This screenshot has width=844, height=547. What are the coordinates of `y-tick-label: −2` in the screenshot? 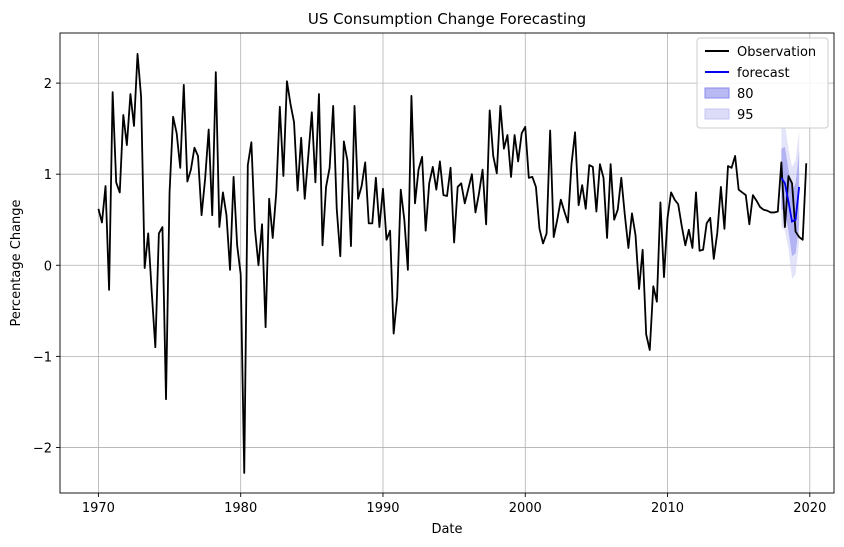 It's located at (42, 448).